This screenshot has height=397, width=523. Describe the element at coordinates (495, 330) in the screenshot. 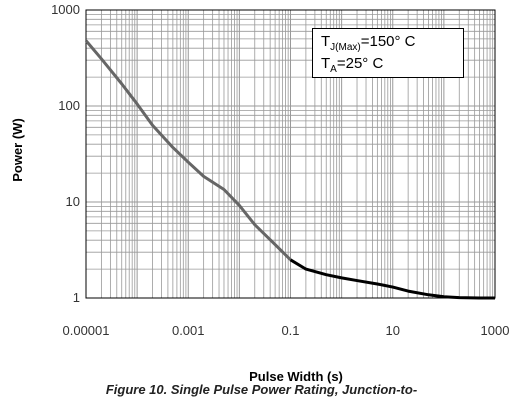

I see `x-tick-label: 1000` at that location.